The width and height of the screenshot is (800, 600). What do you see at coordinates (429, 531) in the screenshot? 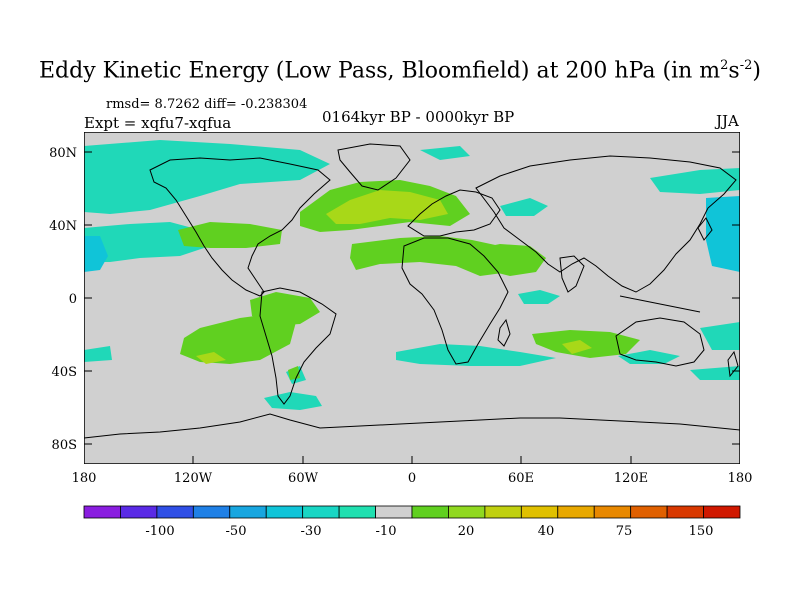
I see `colorbar-labels: -100 -50 -30 -10 20 40 75 150` at bounding box center [429, 531].